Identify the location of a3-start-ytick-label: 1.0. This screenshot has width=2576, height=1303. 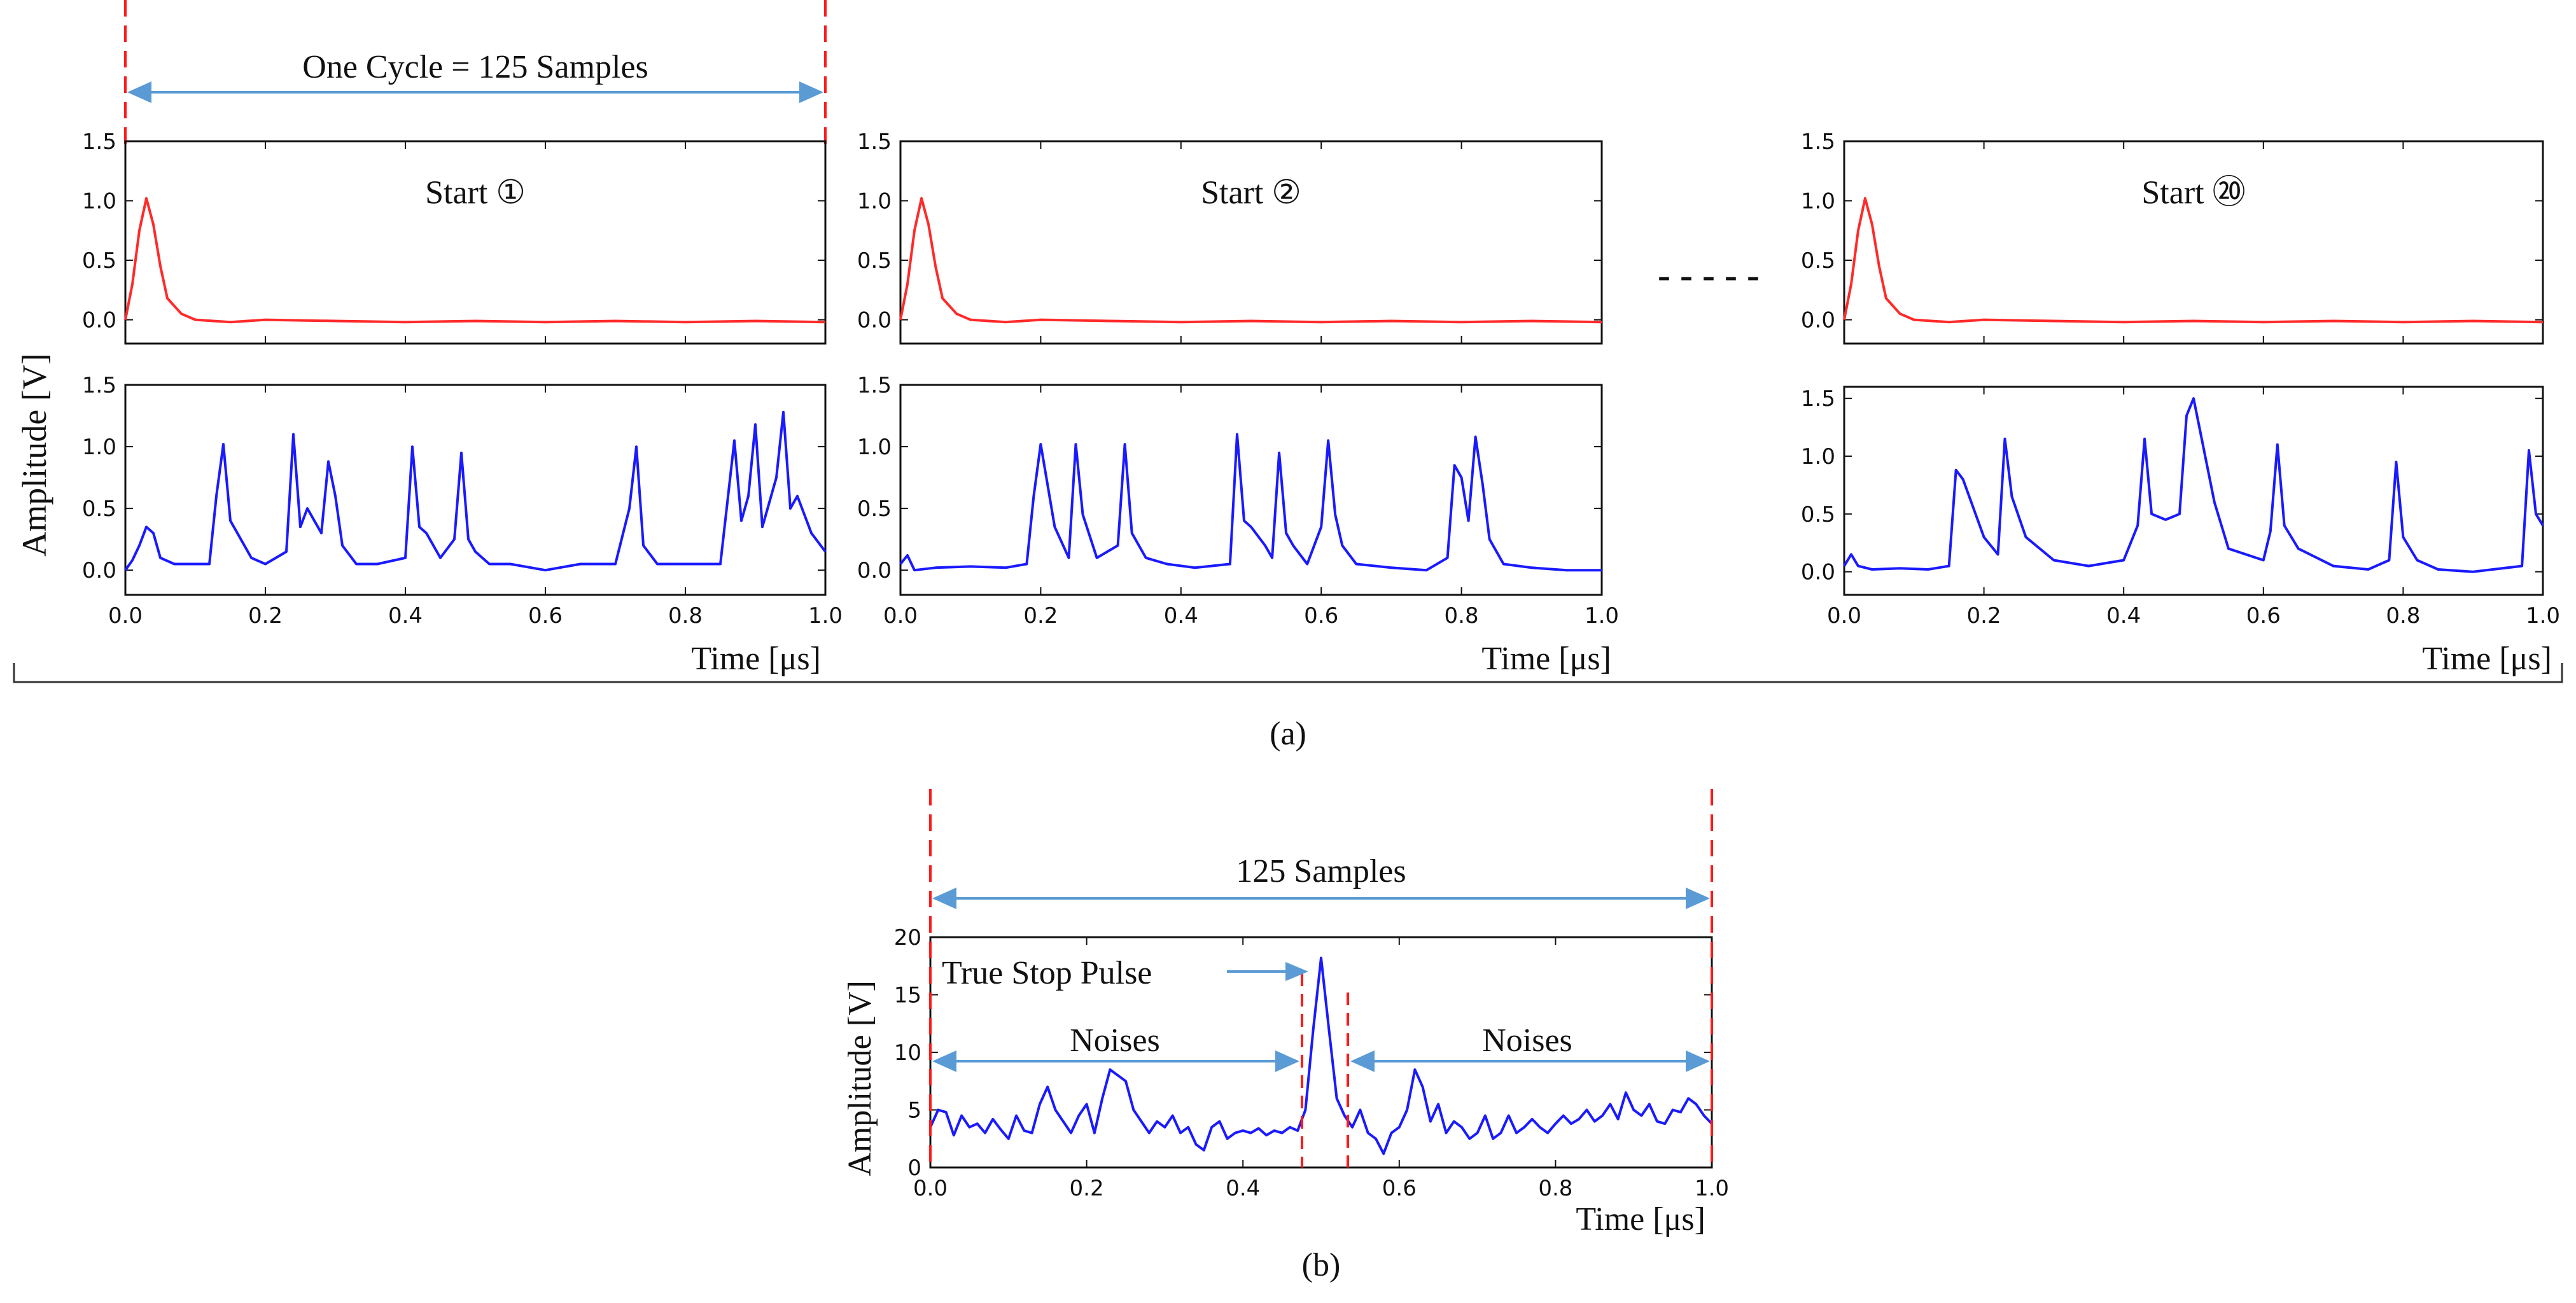
(1818, 201).